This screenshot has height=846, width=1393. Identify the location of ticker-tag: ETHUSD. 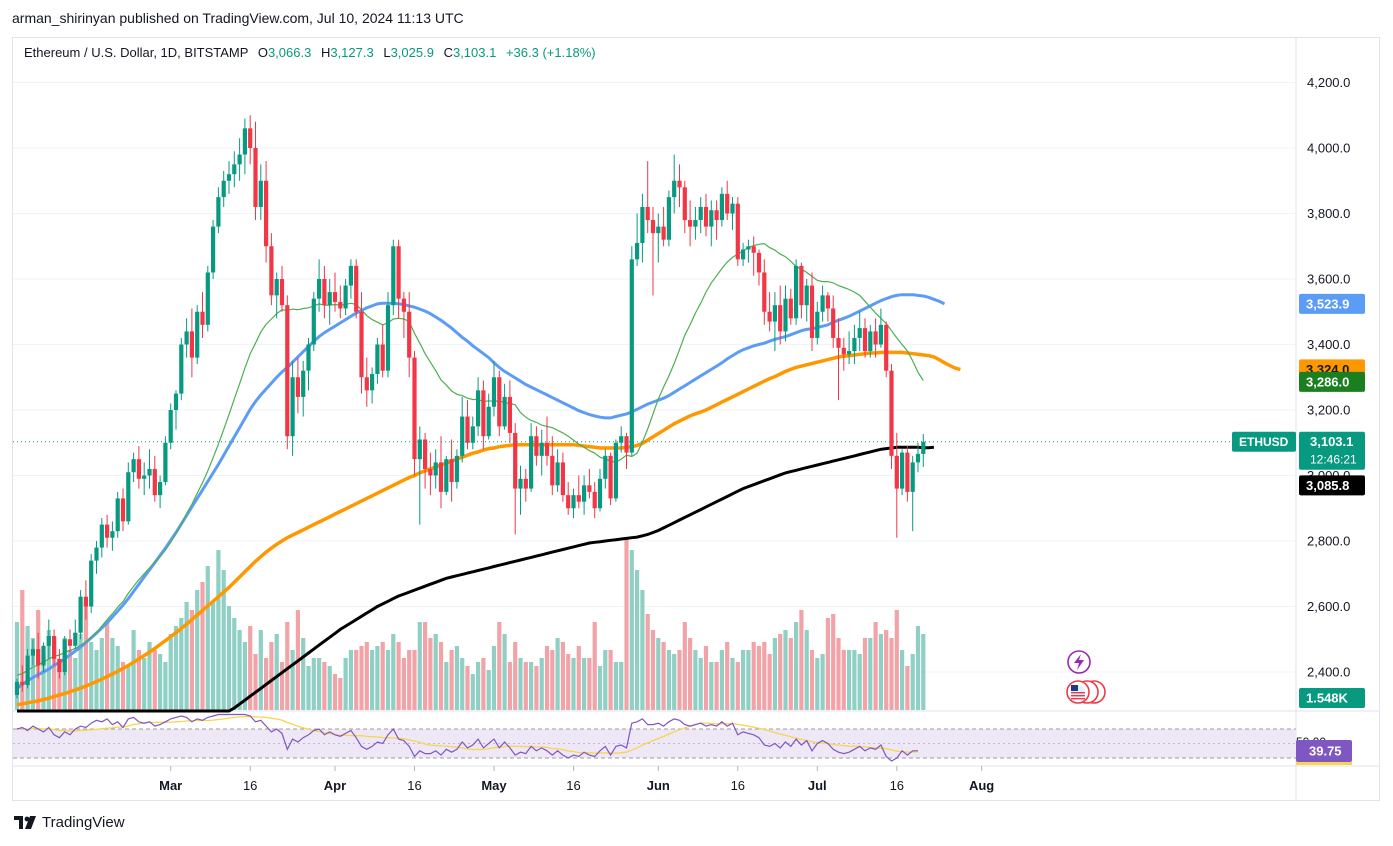
(1264, 442).